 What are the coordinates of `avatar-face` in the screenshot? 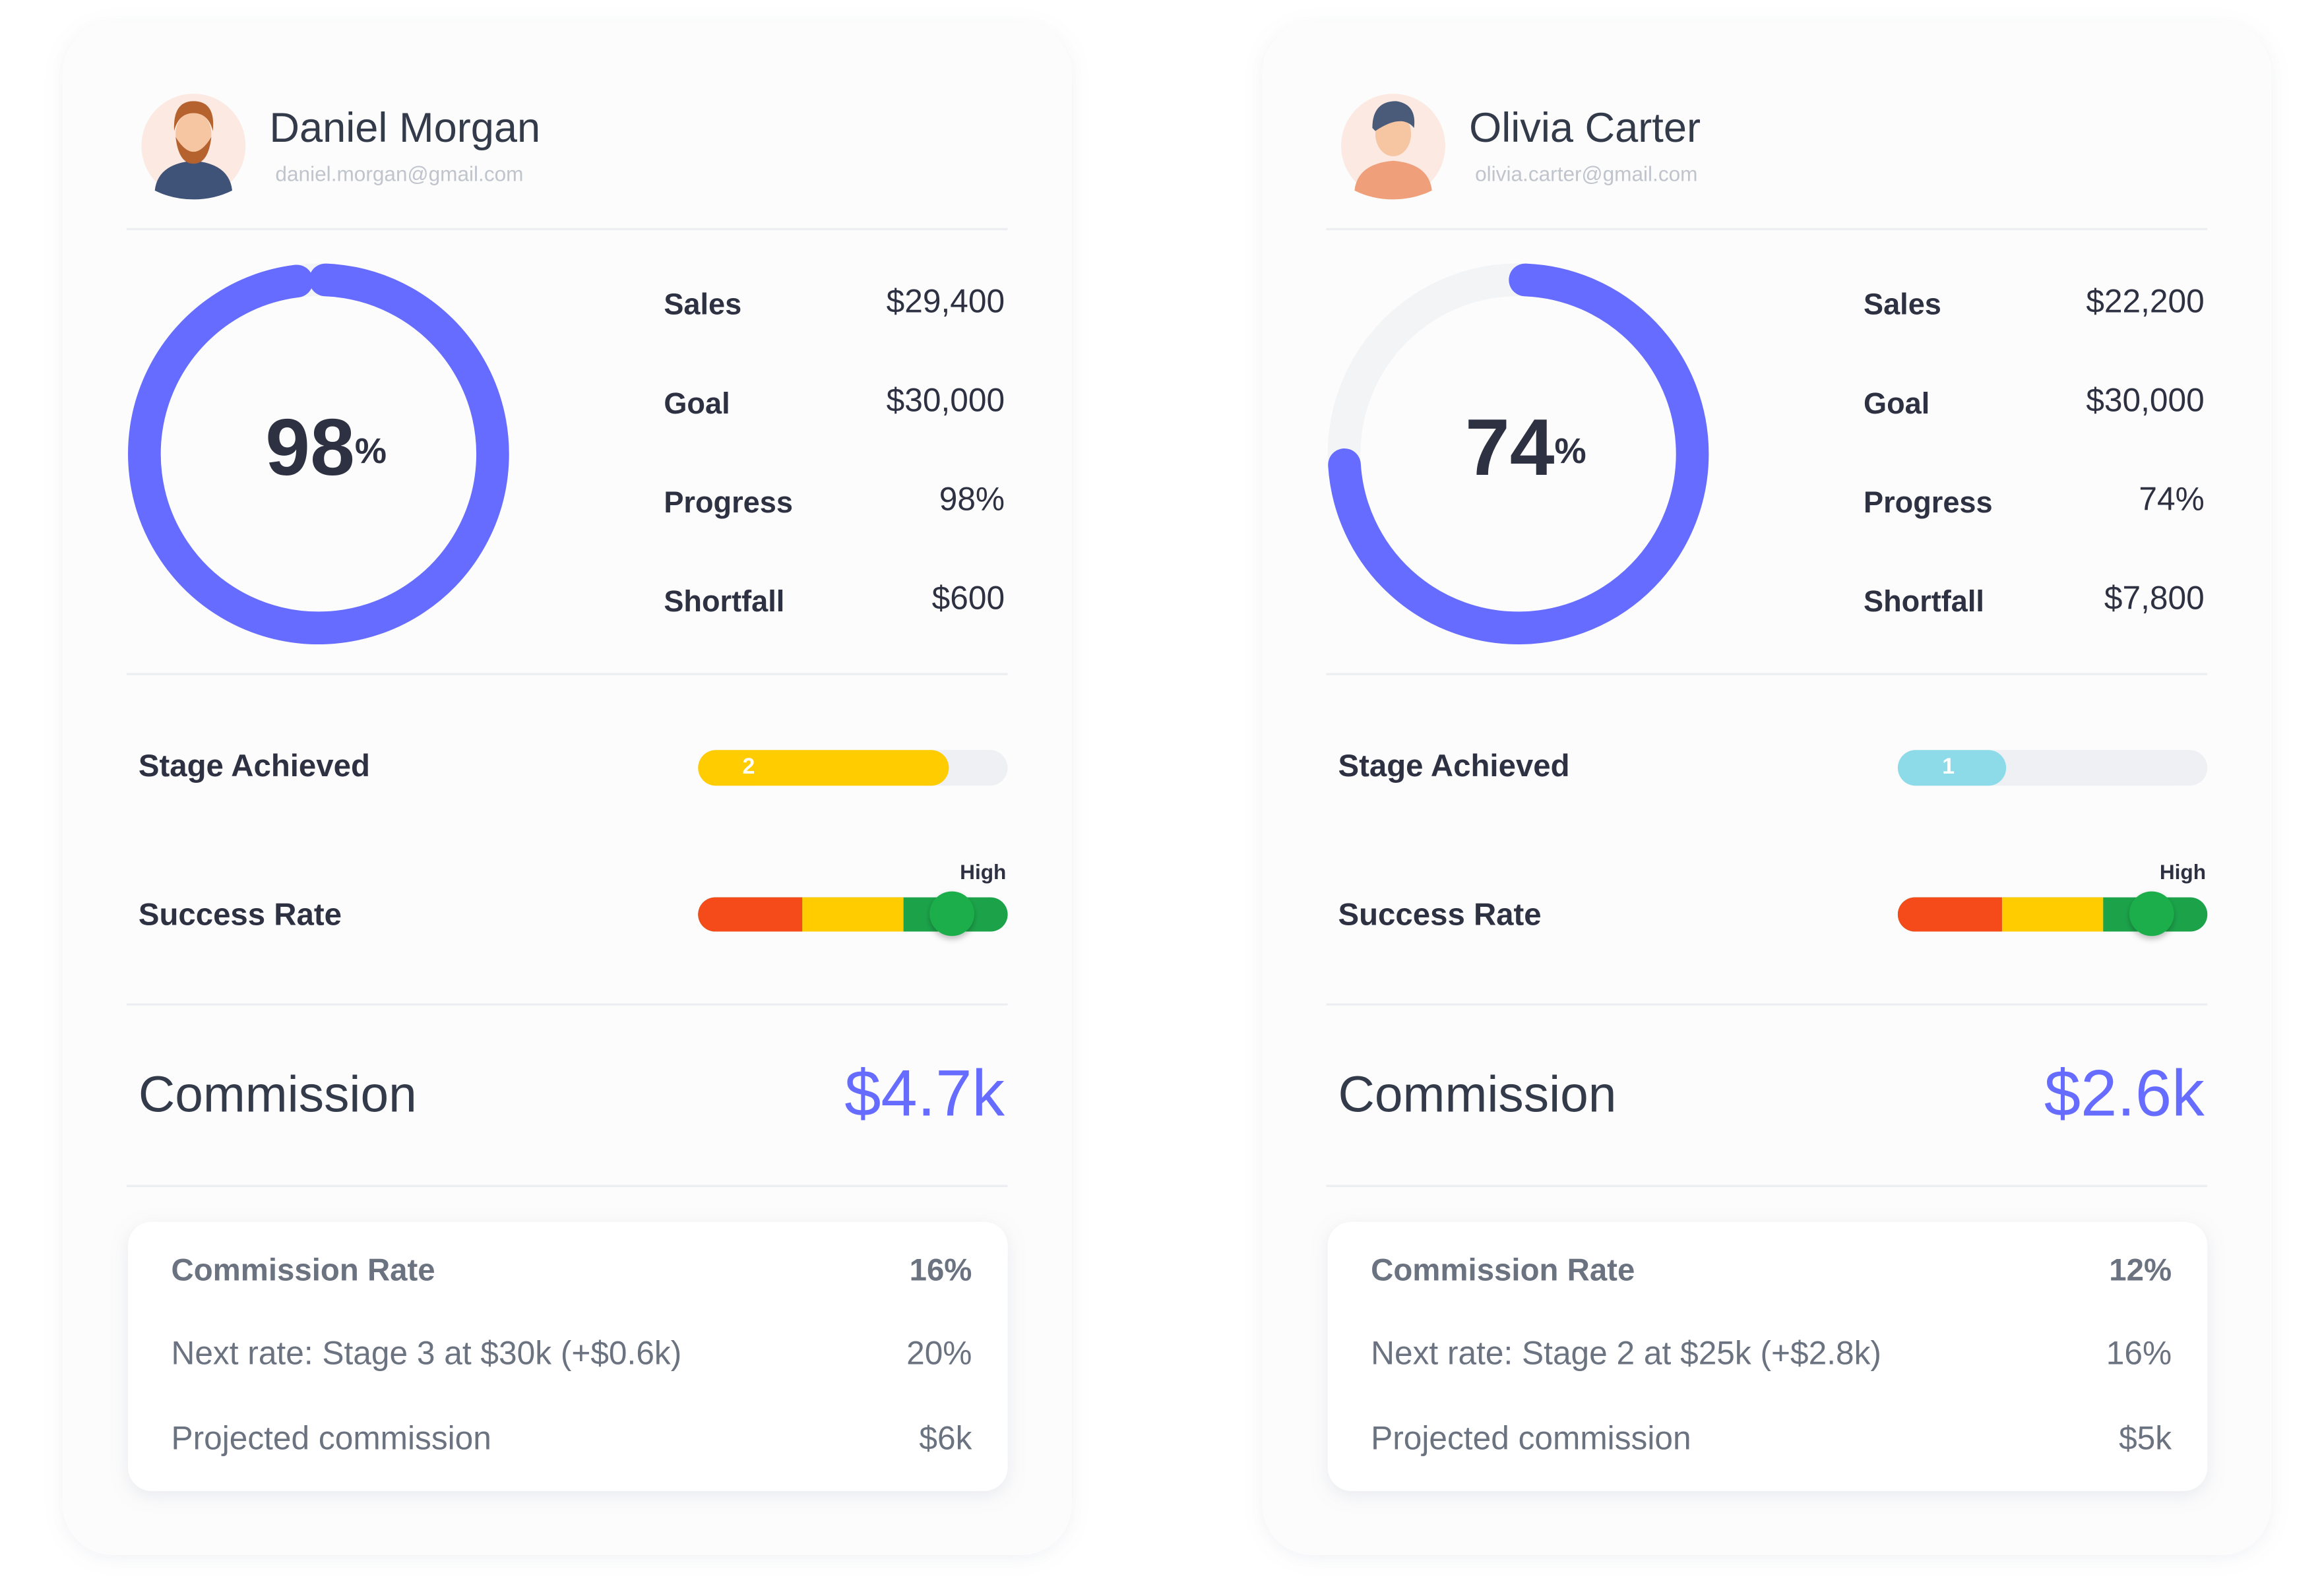 It's located at (193, 133).